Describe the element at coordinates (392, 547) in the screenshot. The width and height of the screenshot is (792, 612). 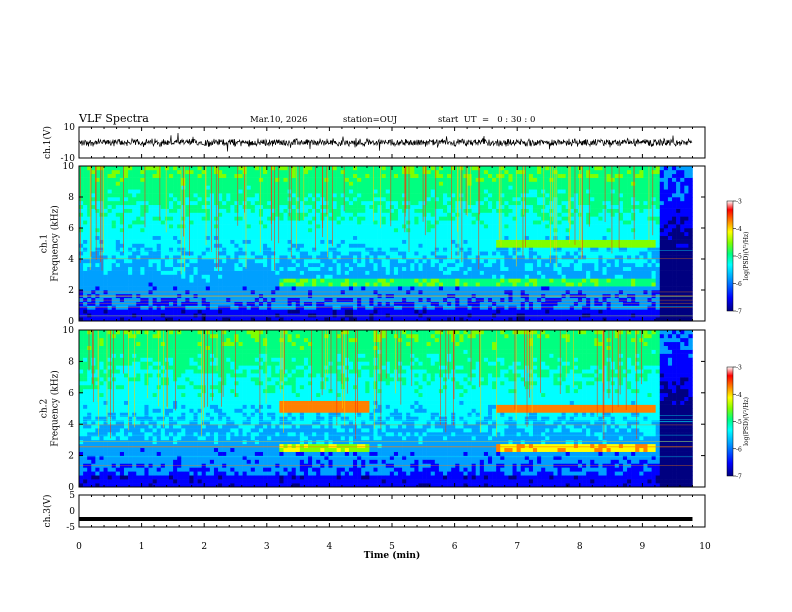
I see `time-tick-label: 5` at that location.